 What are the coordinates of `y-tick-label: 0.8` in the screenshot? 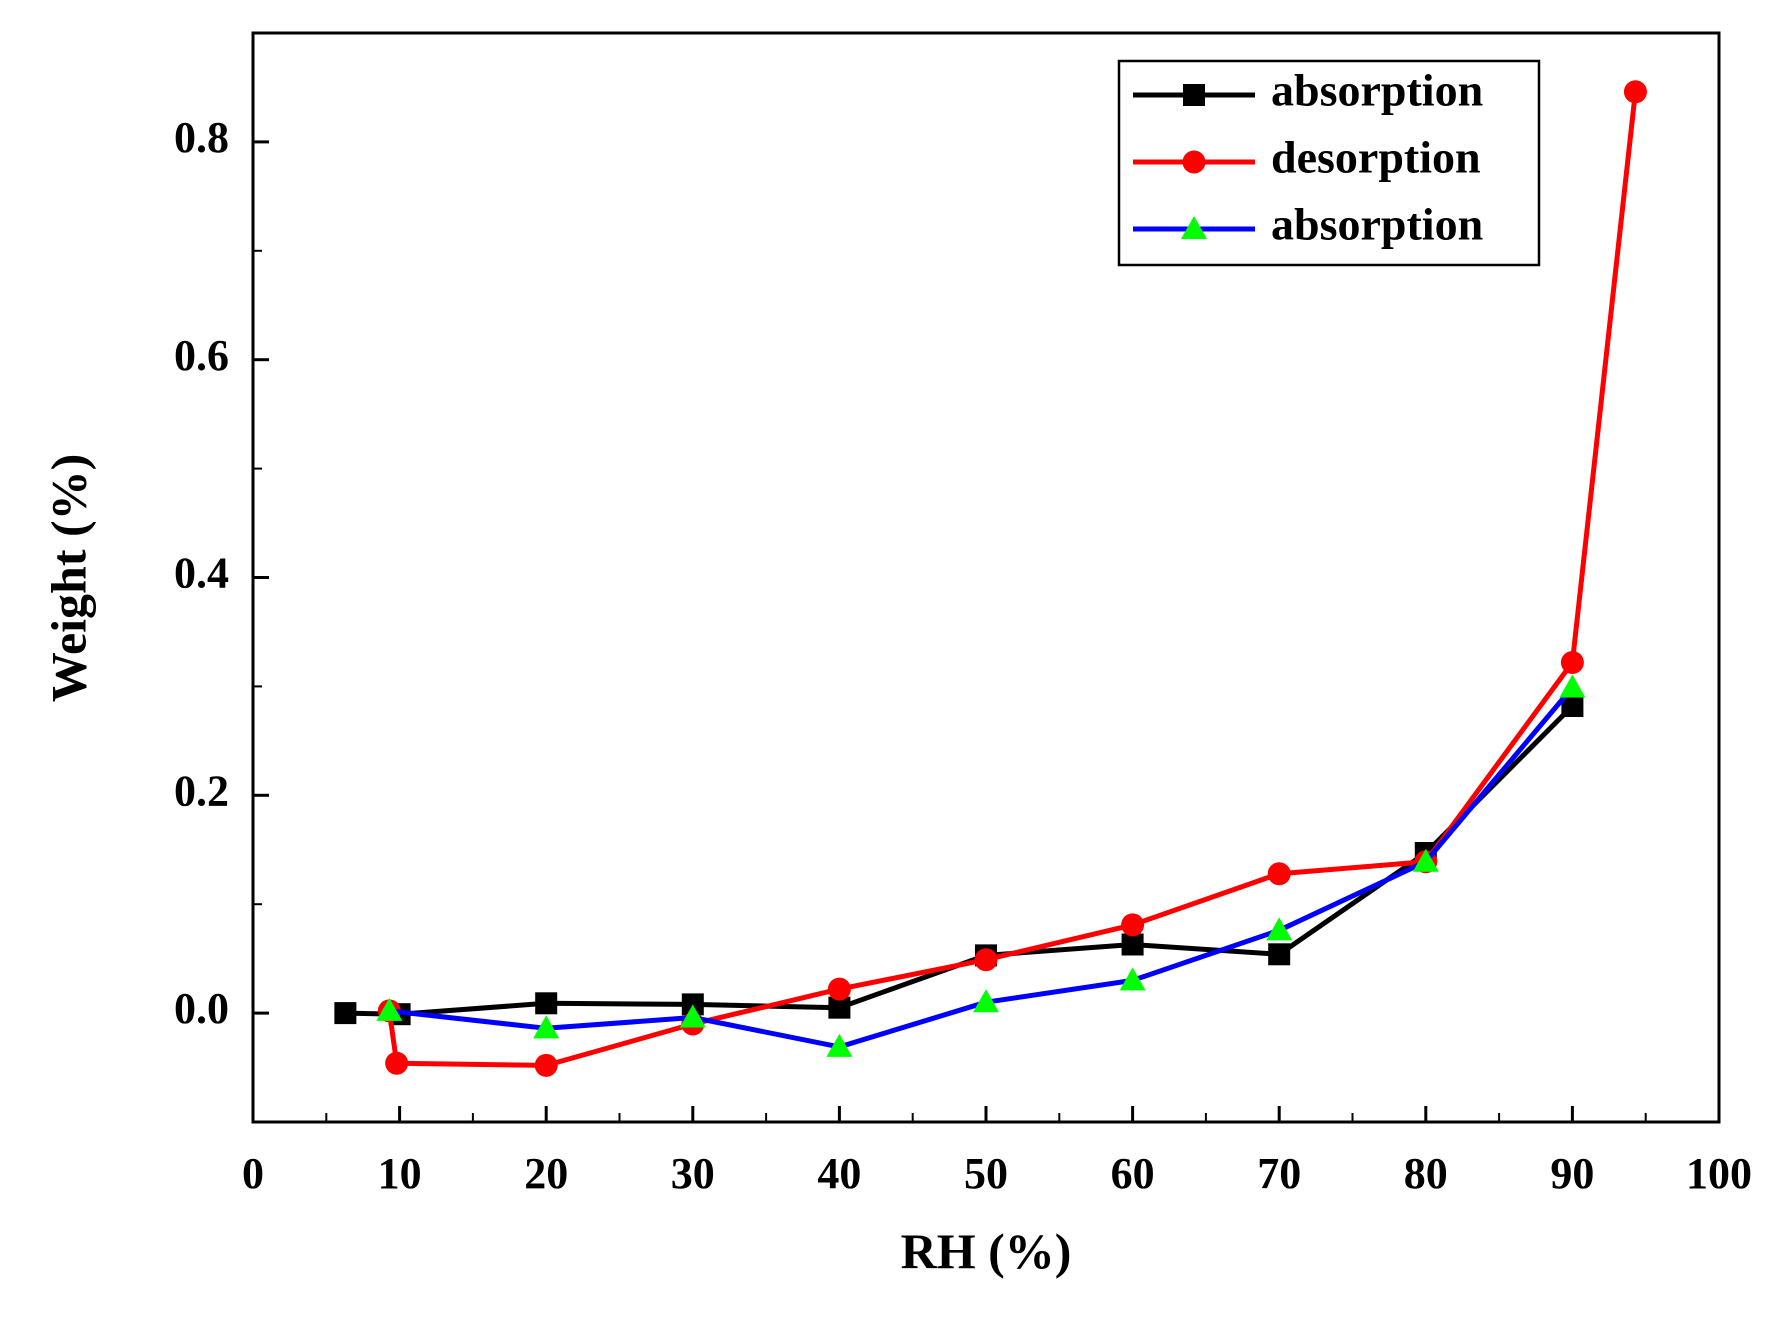 It's located at (201, 137).